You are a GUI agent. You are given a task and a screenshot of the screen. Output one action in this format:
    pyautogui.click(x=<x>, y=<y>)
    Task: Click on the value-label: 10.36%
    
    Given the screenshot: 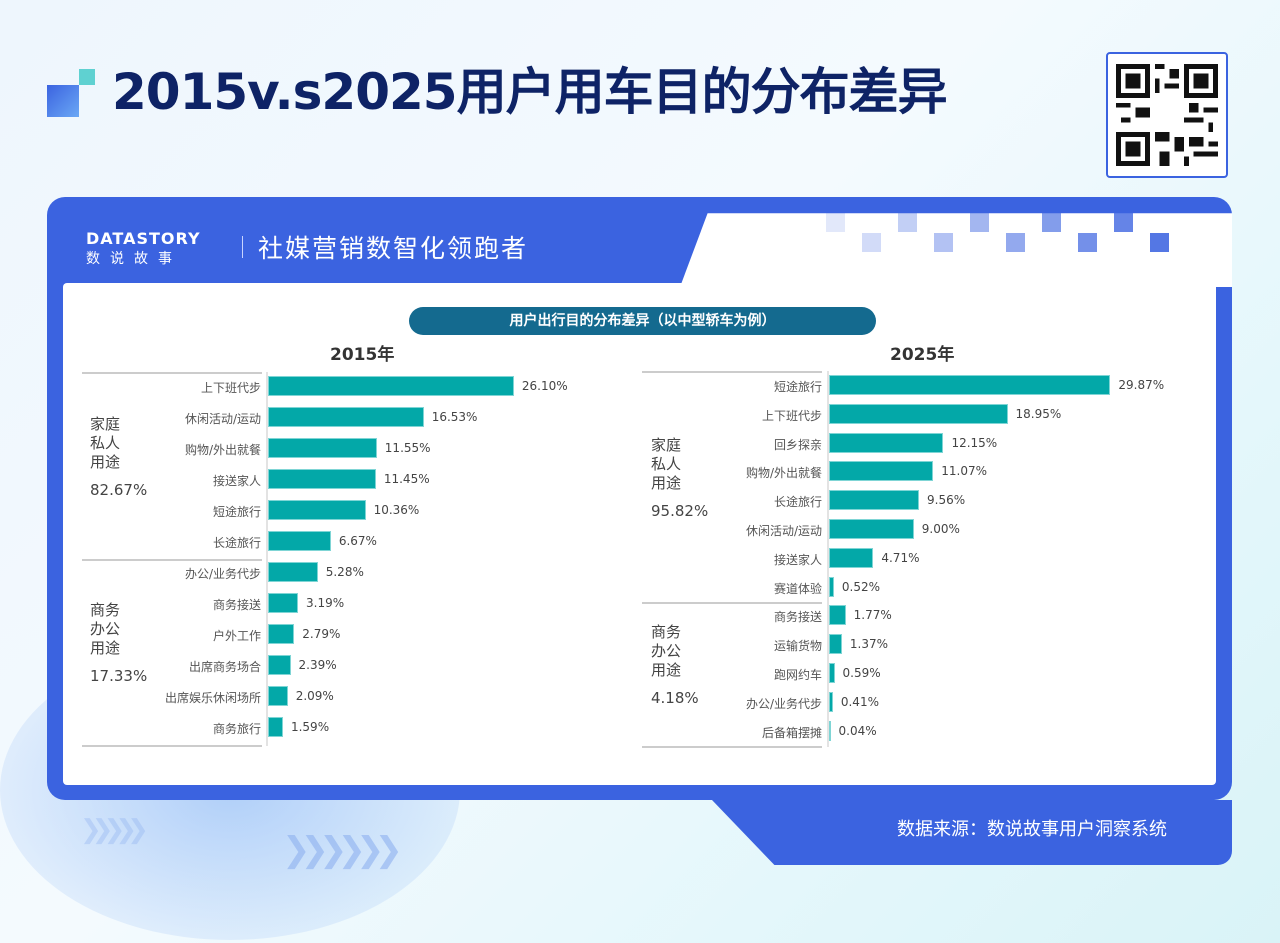 What is the action you would take?
    pyautogui.click(x=396, y=510)
    